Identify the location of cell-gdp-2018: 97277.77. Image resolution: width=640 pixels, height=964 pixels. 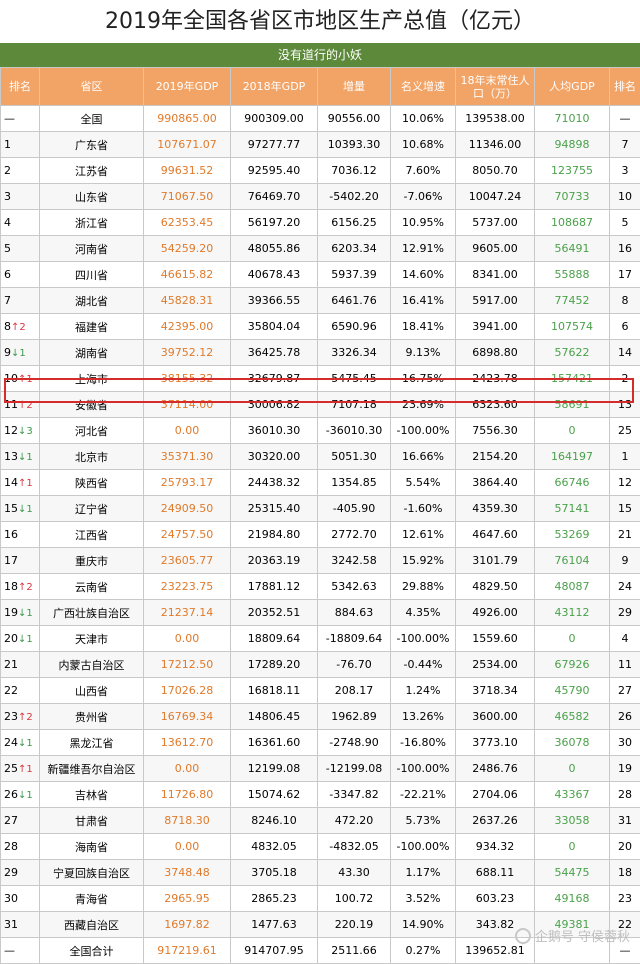
(274, 145).